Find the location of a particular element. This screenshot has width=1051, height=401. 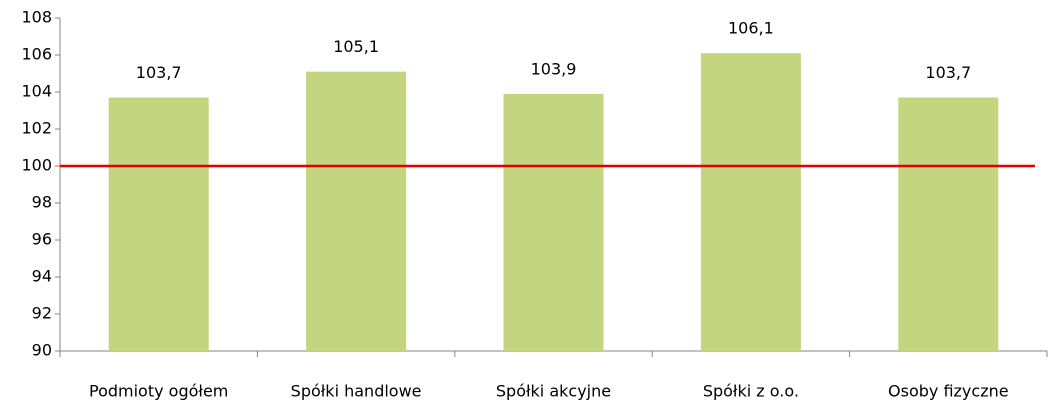

value-label: 105,1 is located at coordinates (356, 46).